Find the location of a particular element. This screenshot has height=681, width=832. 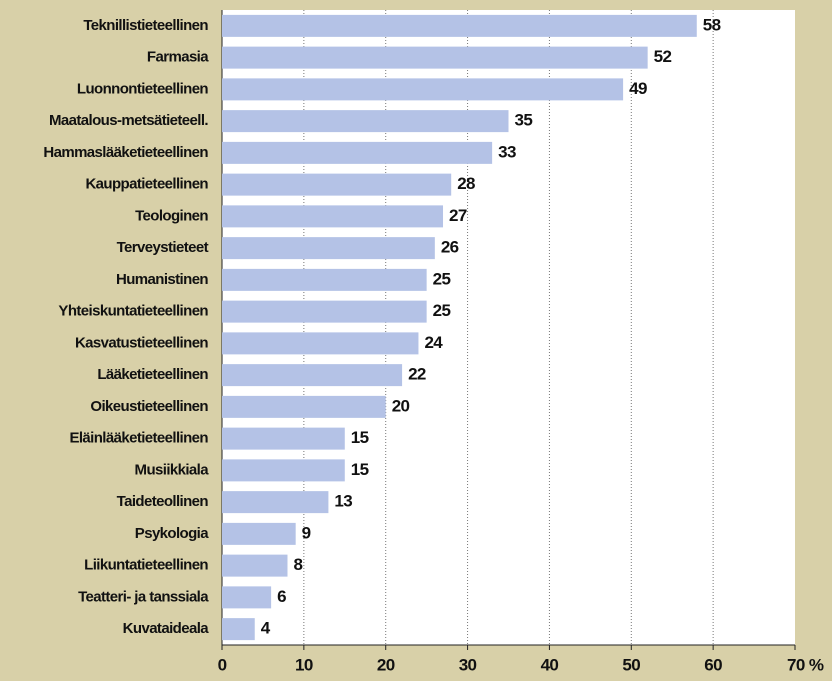

x-tick-label: 50 is located at coordinates (631, 664).